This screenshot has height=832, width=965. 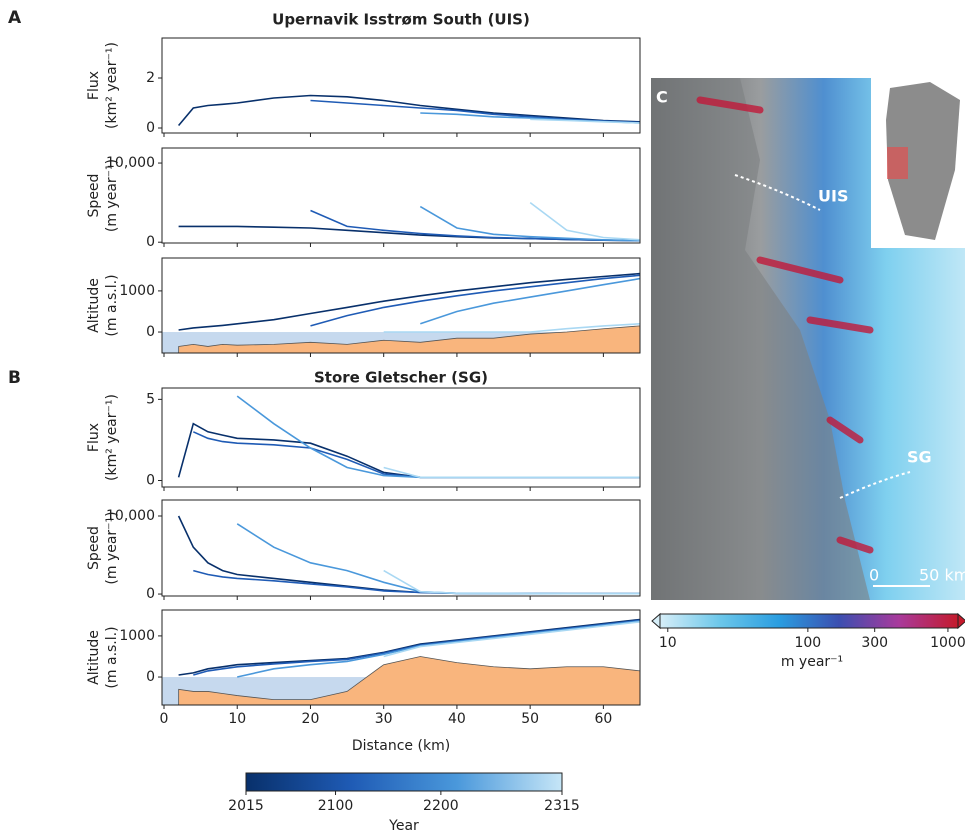 I want to click on panel-title: Store Gletscher (SG), so click(x=401, y=378).